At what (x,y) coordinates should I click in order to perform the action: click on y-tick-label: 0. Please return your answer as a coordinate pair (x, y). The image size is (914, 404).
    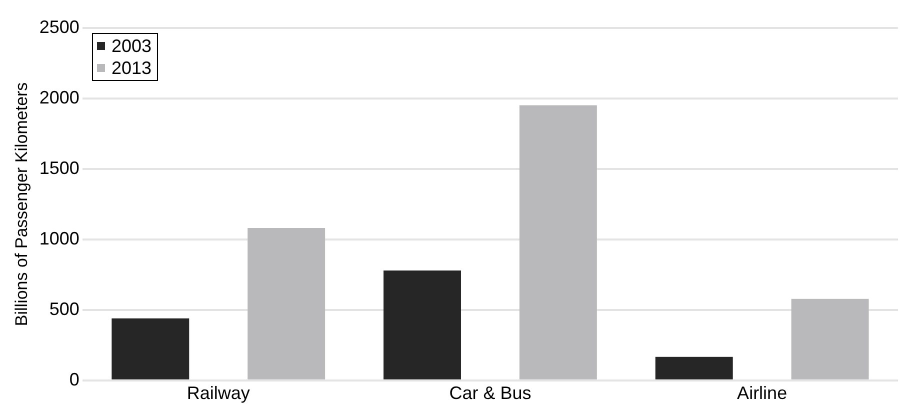
    Looking at the image, I should click on (74, 379).